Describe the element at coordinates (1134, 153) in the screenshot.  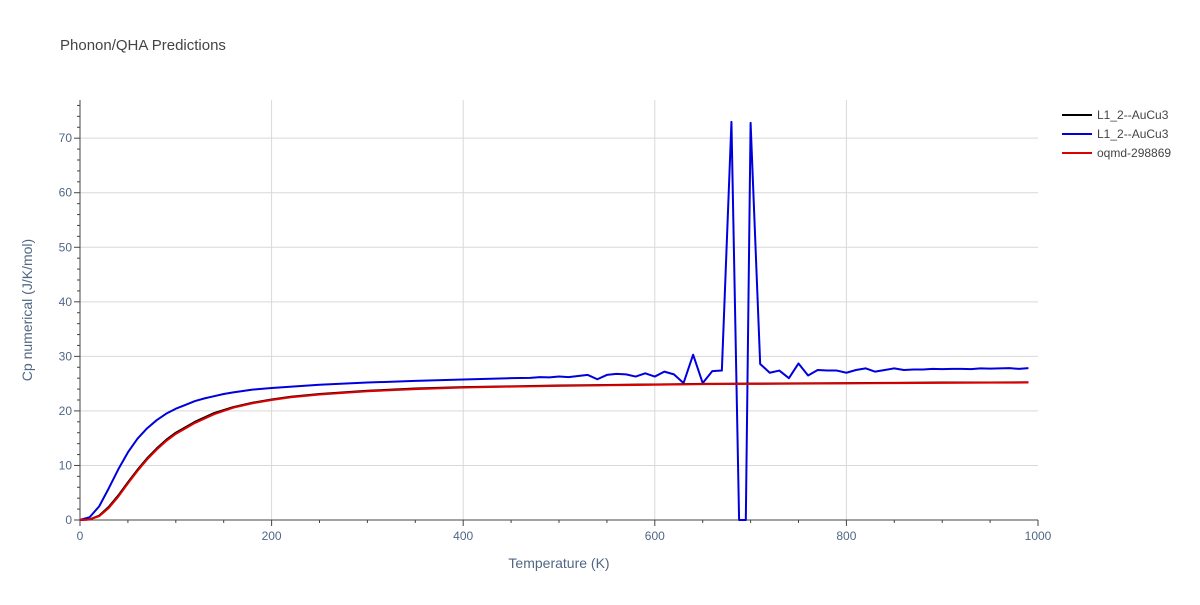
I see `legend-label: oqmd-298869` at that location.